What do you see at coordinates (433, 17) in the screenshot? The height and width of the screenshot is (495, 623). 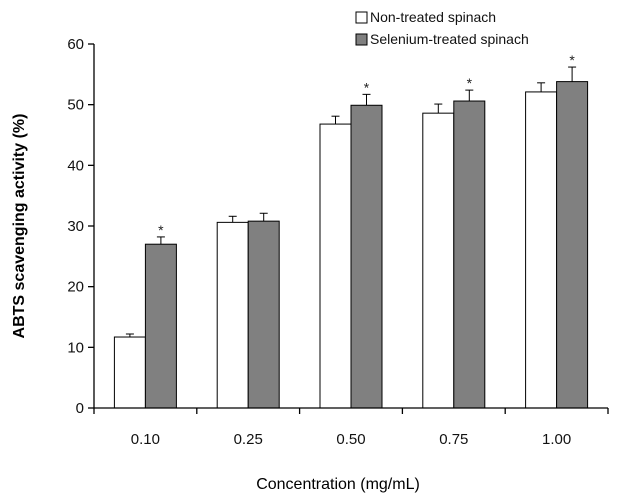 I see `legend-label-non-treated: Non-treated spinach` at bounding box center [433, 17].